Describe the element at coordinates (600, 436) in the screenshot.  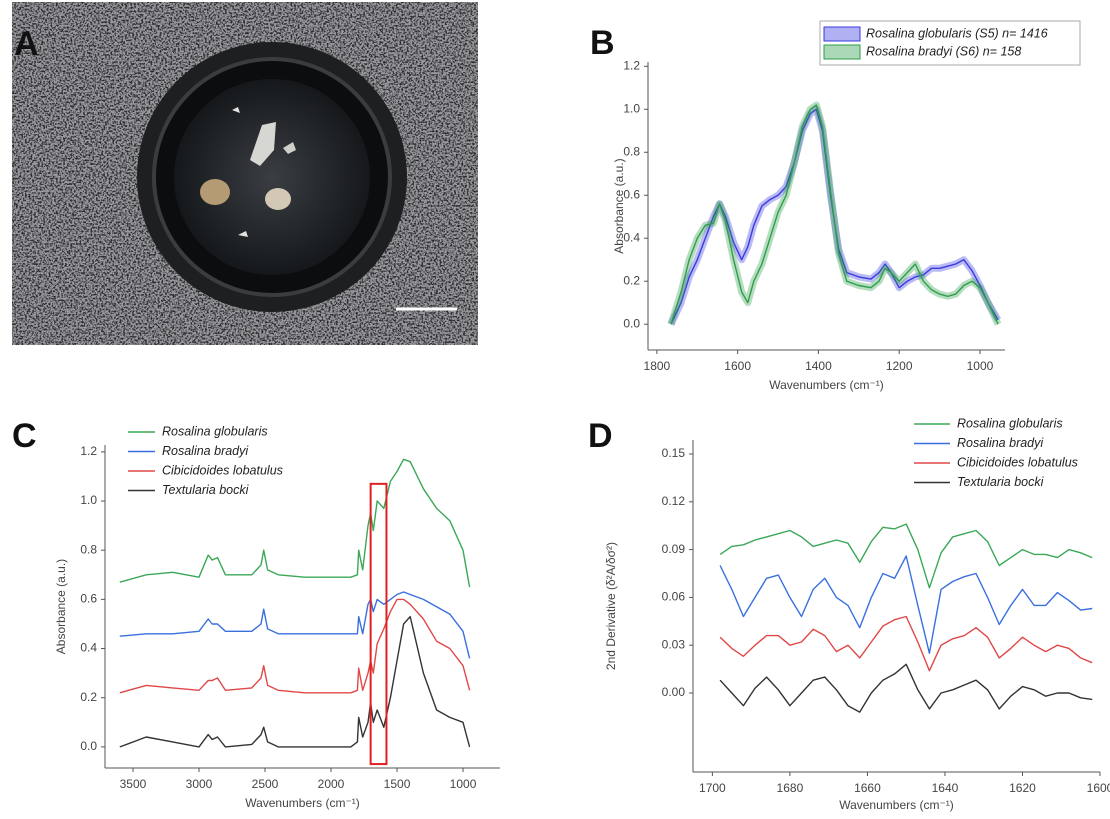
I see `panel-label: D` at that location.